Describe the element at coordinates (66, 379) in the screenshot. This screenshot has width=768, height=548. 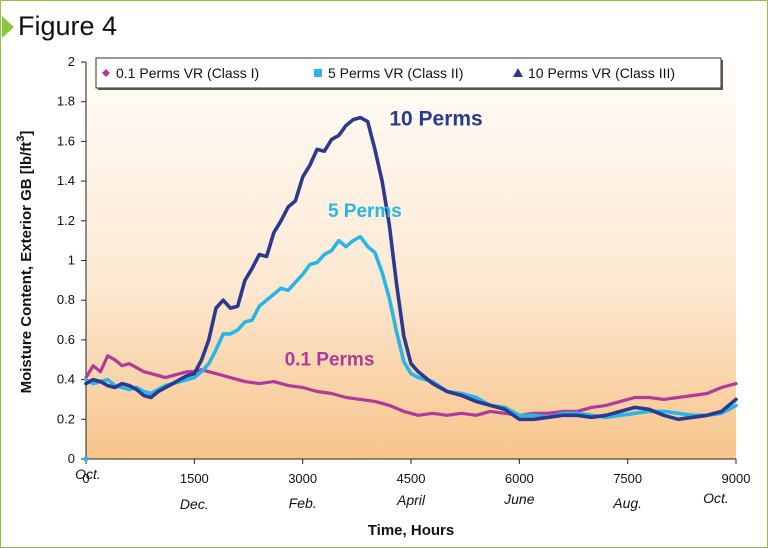
I see `y-tick-label: 0.4` at that location.